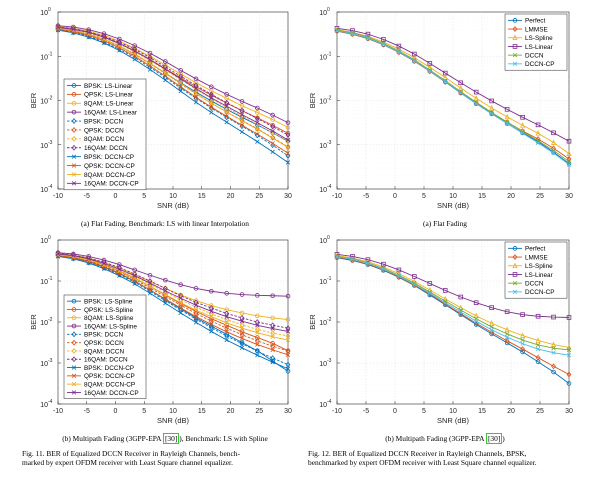 The height and width of the screenshot is (479, 608). Describe the element at coordinates (106, 360) in the screenshot. I see `legend-label: 16QAM: DCCN` at that location.